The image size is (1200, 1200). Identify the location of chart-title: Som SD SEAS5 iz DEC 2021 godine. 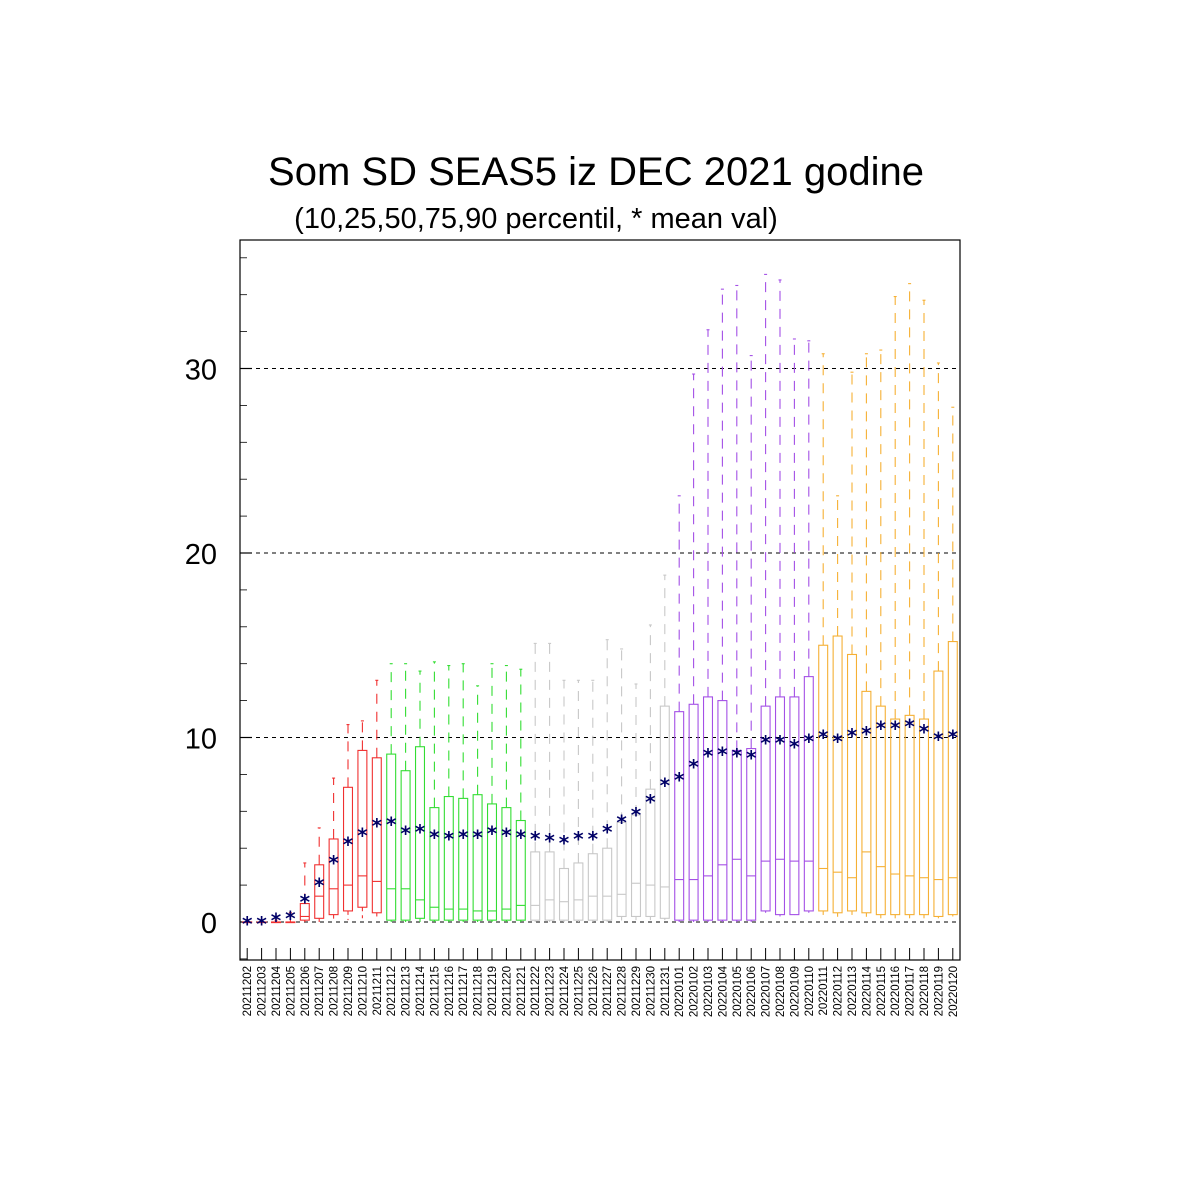
(596, 172).